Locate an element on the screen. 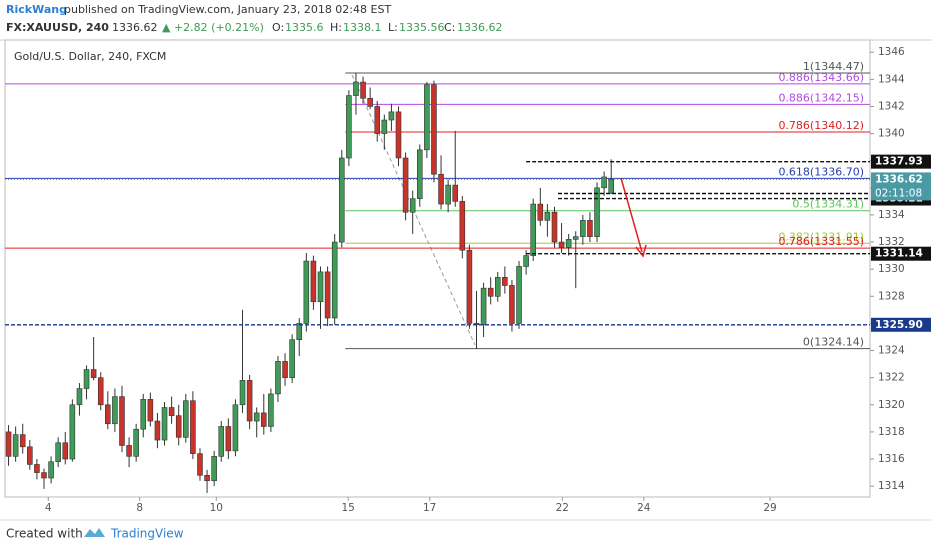 This screenshot has height=554, width=932. y-tick-label: 1324 is located at coordinates (891, 351).